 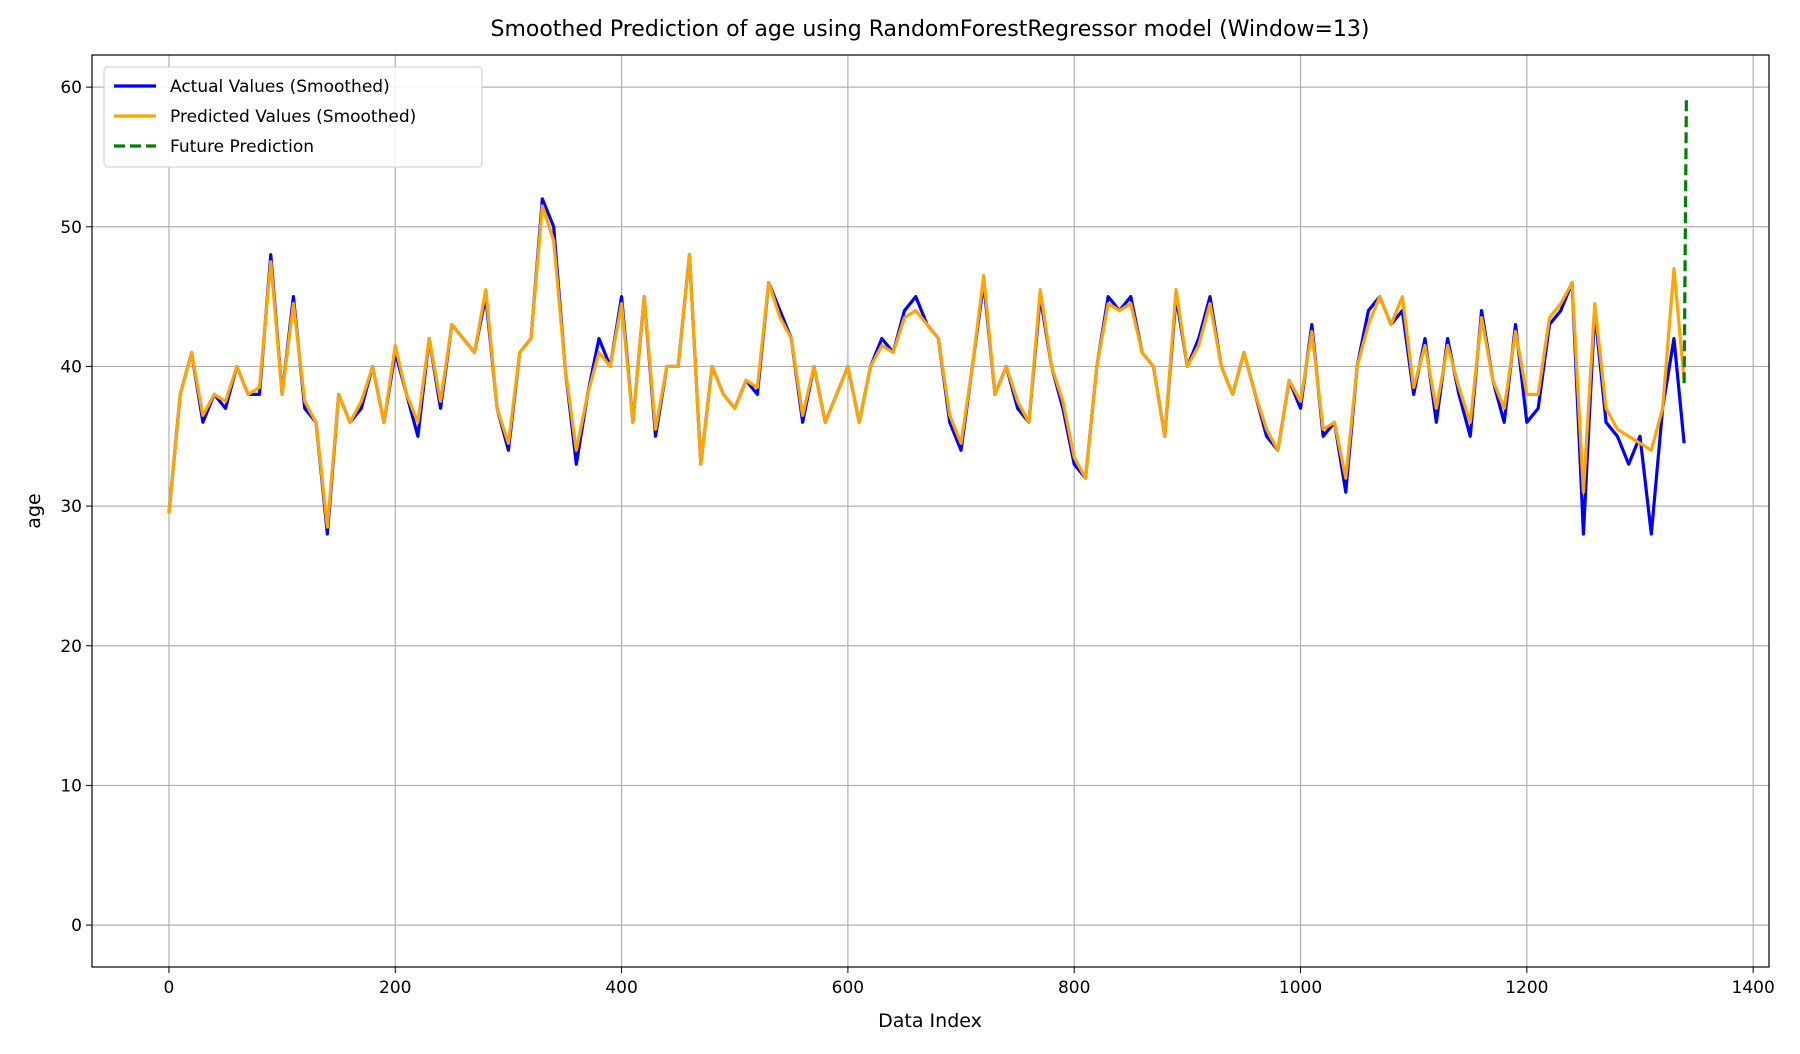 What do you see at coordinates (71, 88) in the screenshot?
I see `y-tick-label: 60` at bounding box center [71, 88].